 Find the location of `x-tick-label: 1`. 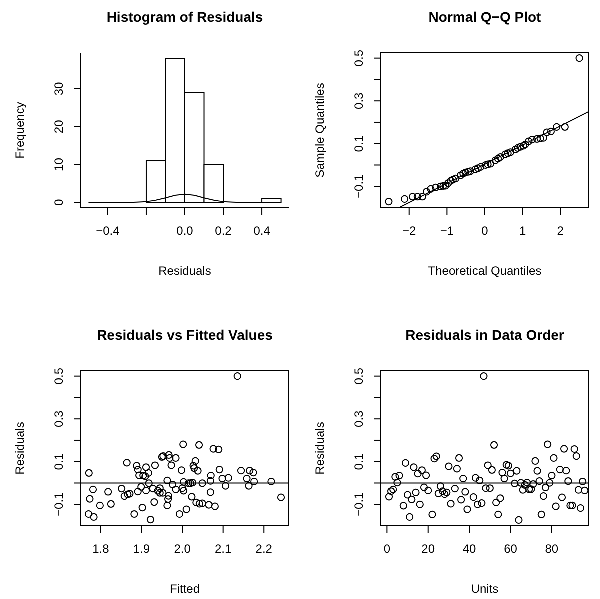

x-tick-label: 1 is located at coordinates (522, 231).